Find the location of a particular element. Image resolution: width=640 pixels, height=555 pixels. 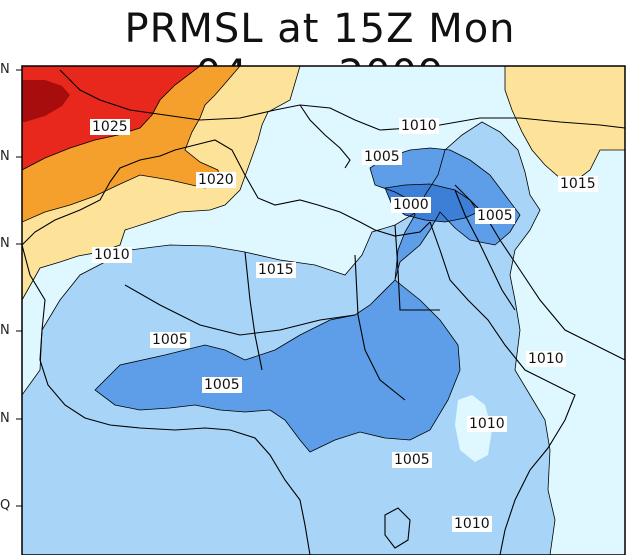

contour-label-1005-west: 1005 is located at coordinates (170, 340).